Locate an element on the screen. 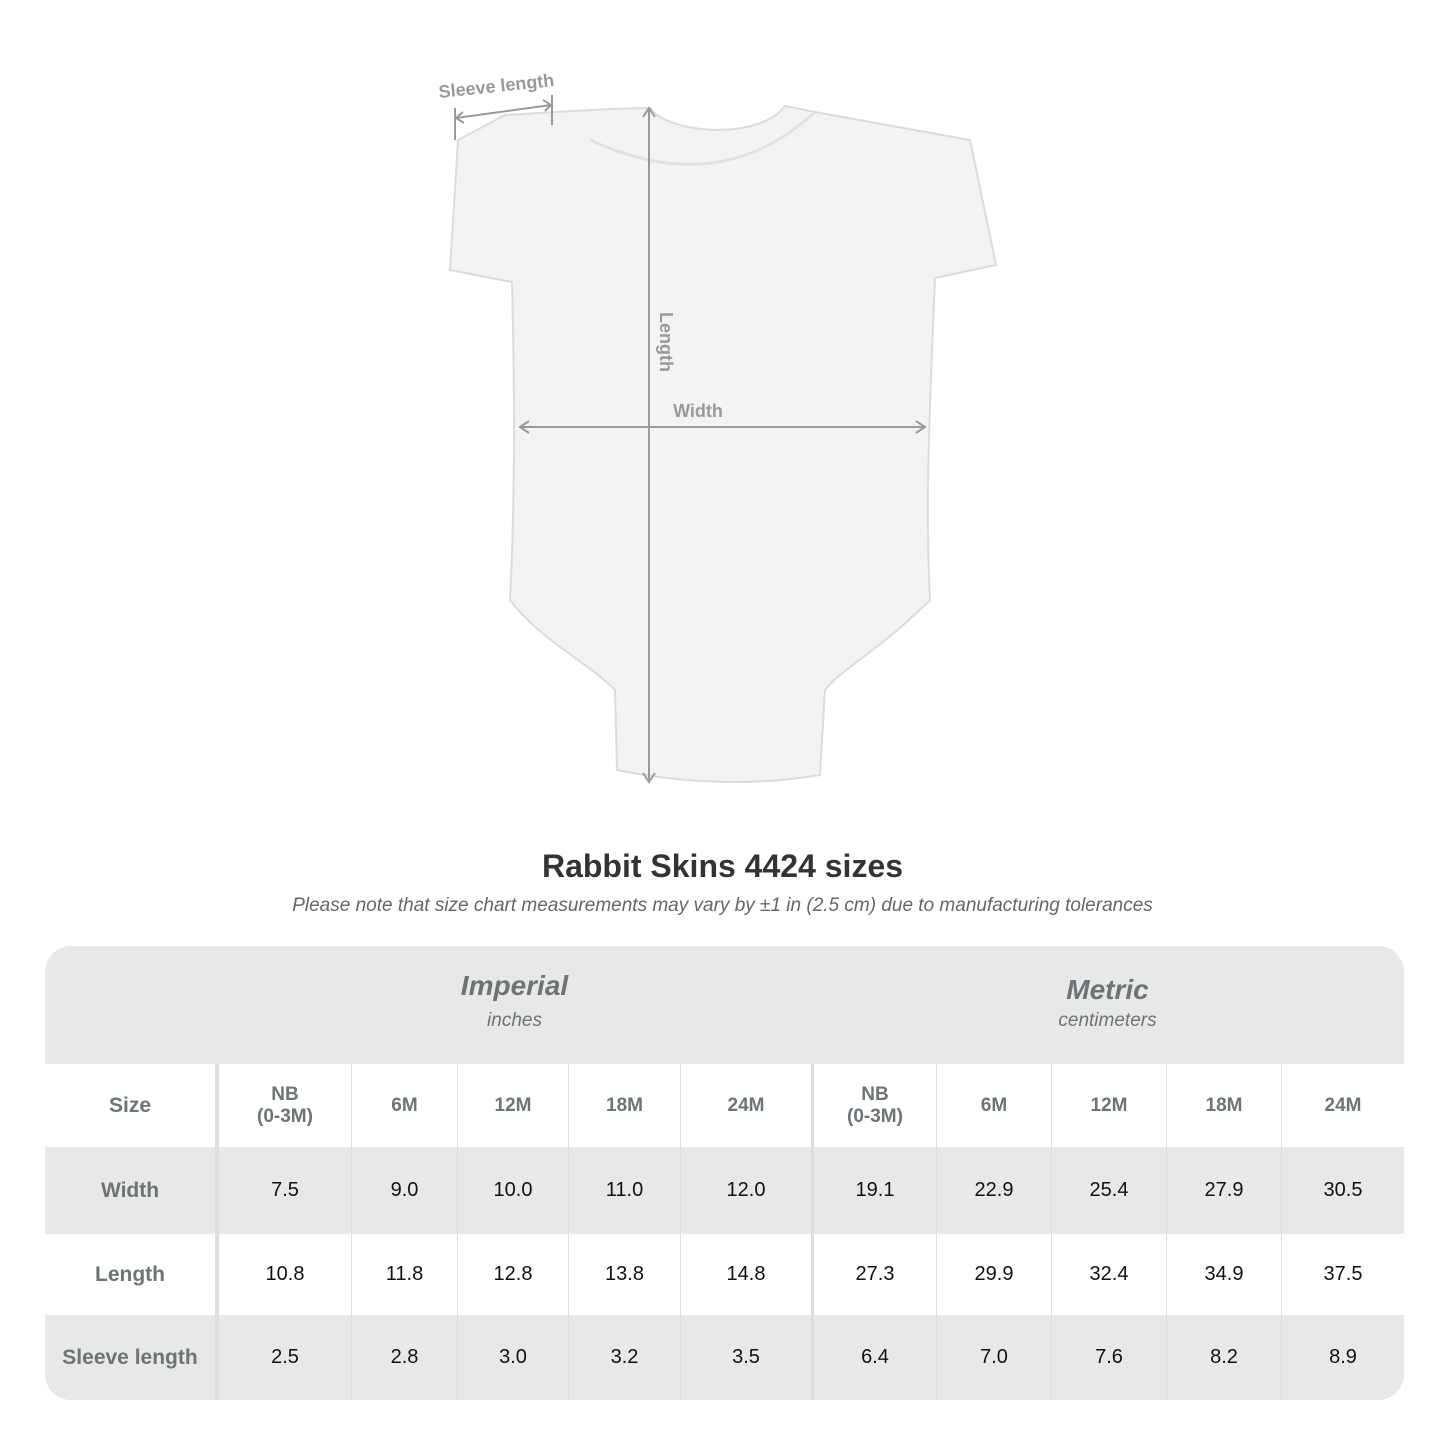 The image size is (1445, 1445). sleeve-length-label: Sleeve length is located at coordinates (497, 86).